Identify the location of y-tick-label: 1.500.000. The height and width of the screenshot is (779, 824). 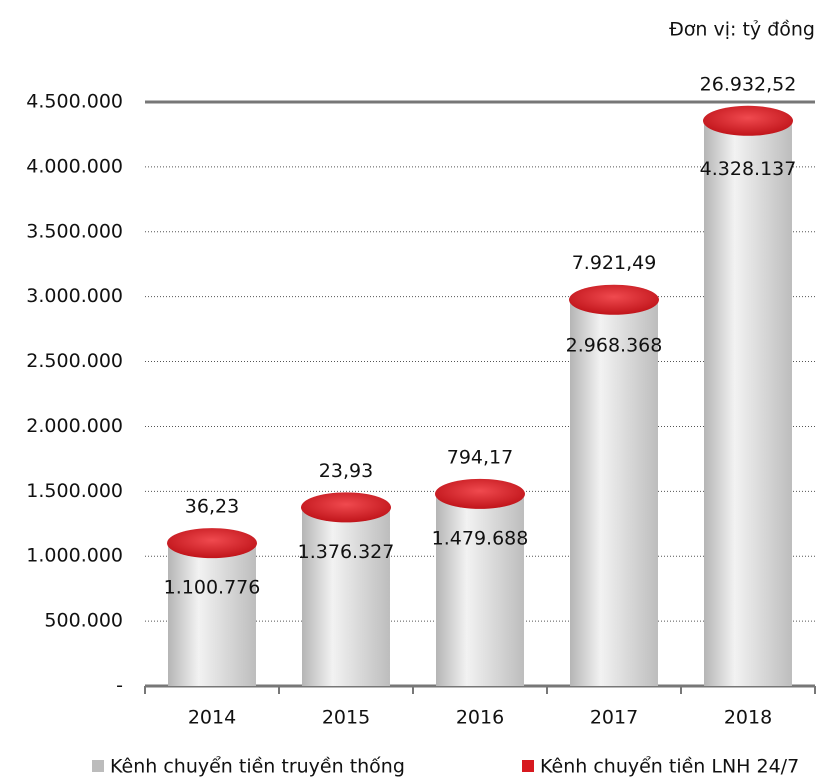
(74, 491).